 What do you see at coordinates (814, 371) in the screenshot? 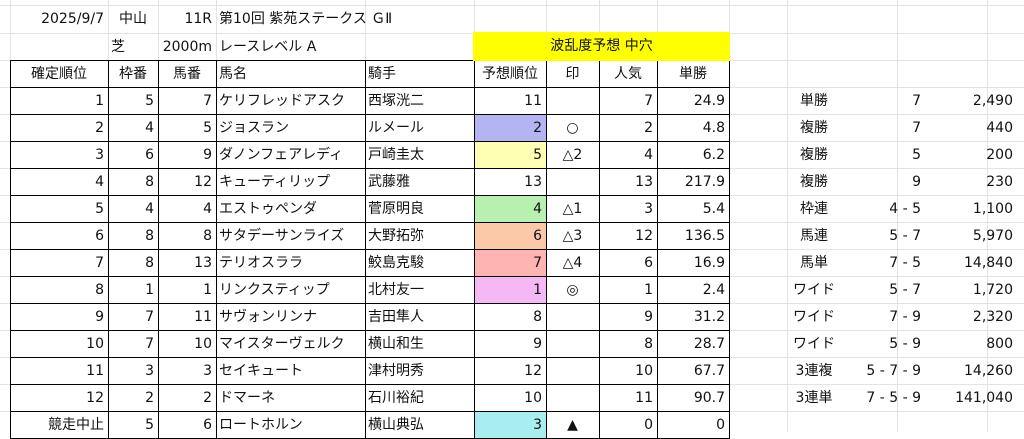
I see `payout-type: 3連複` at bounding box center [814, 371].